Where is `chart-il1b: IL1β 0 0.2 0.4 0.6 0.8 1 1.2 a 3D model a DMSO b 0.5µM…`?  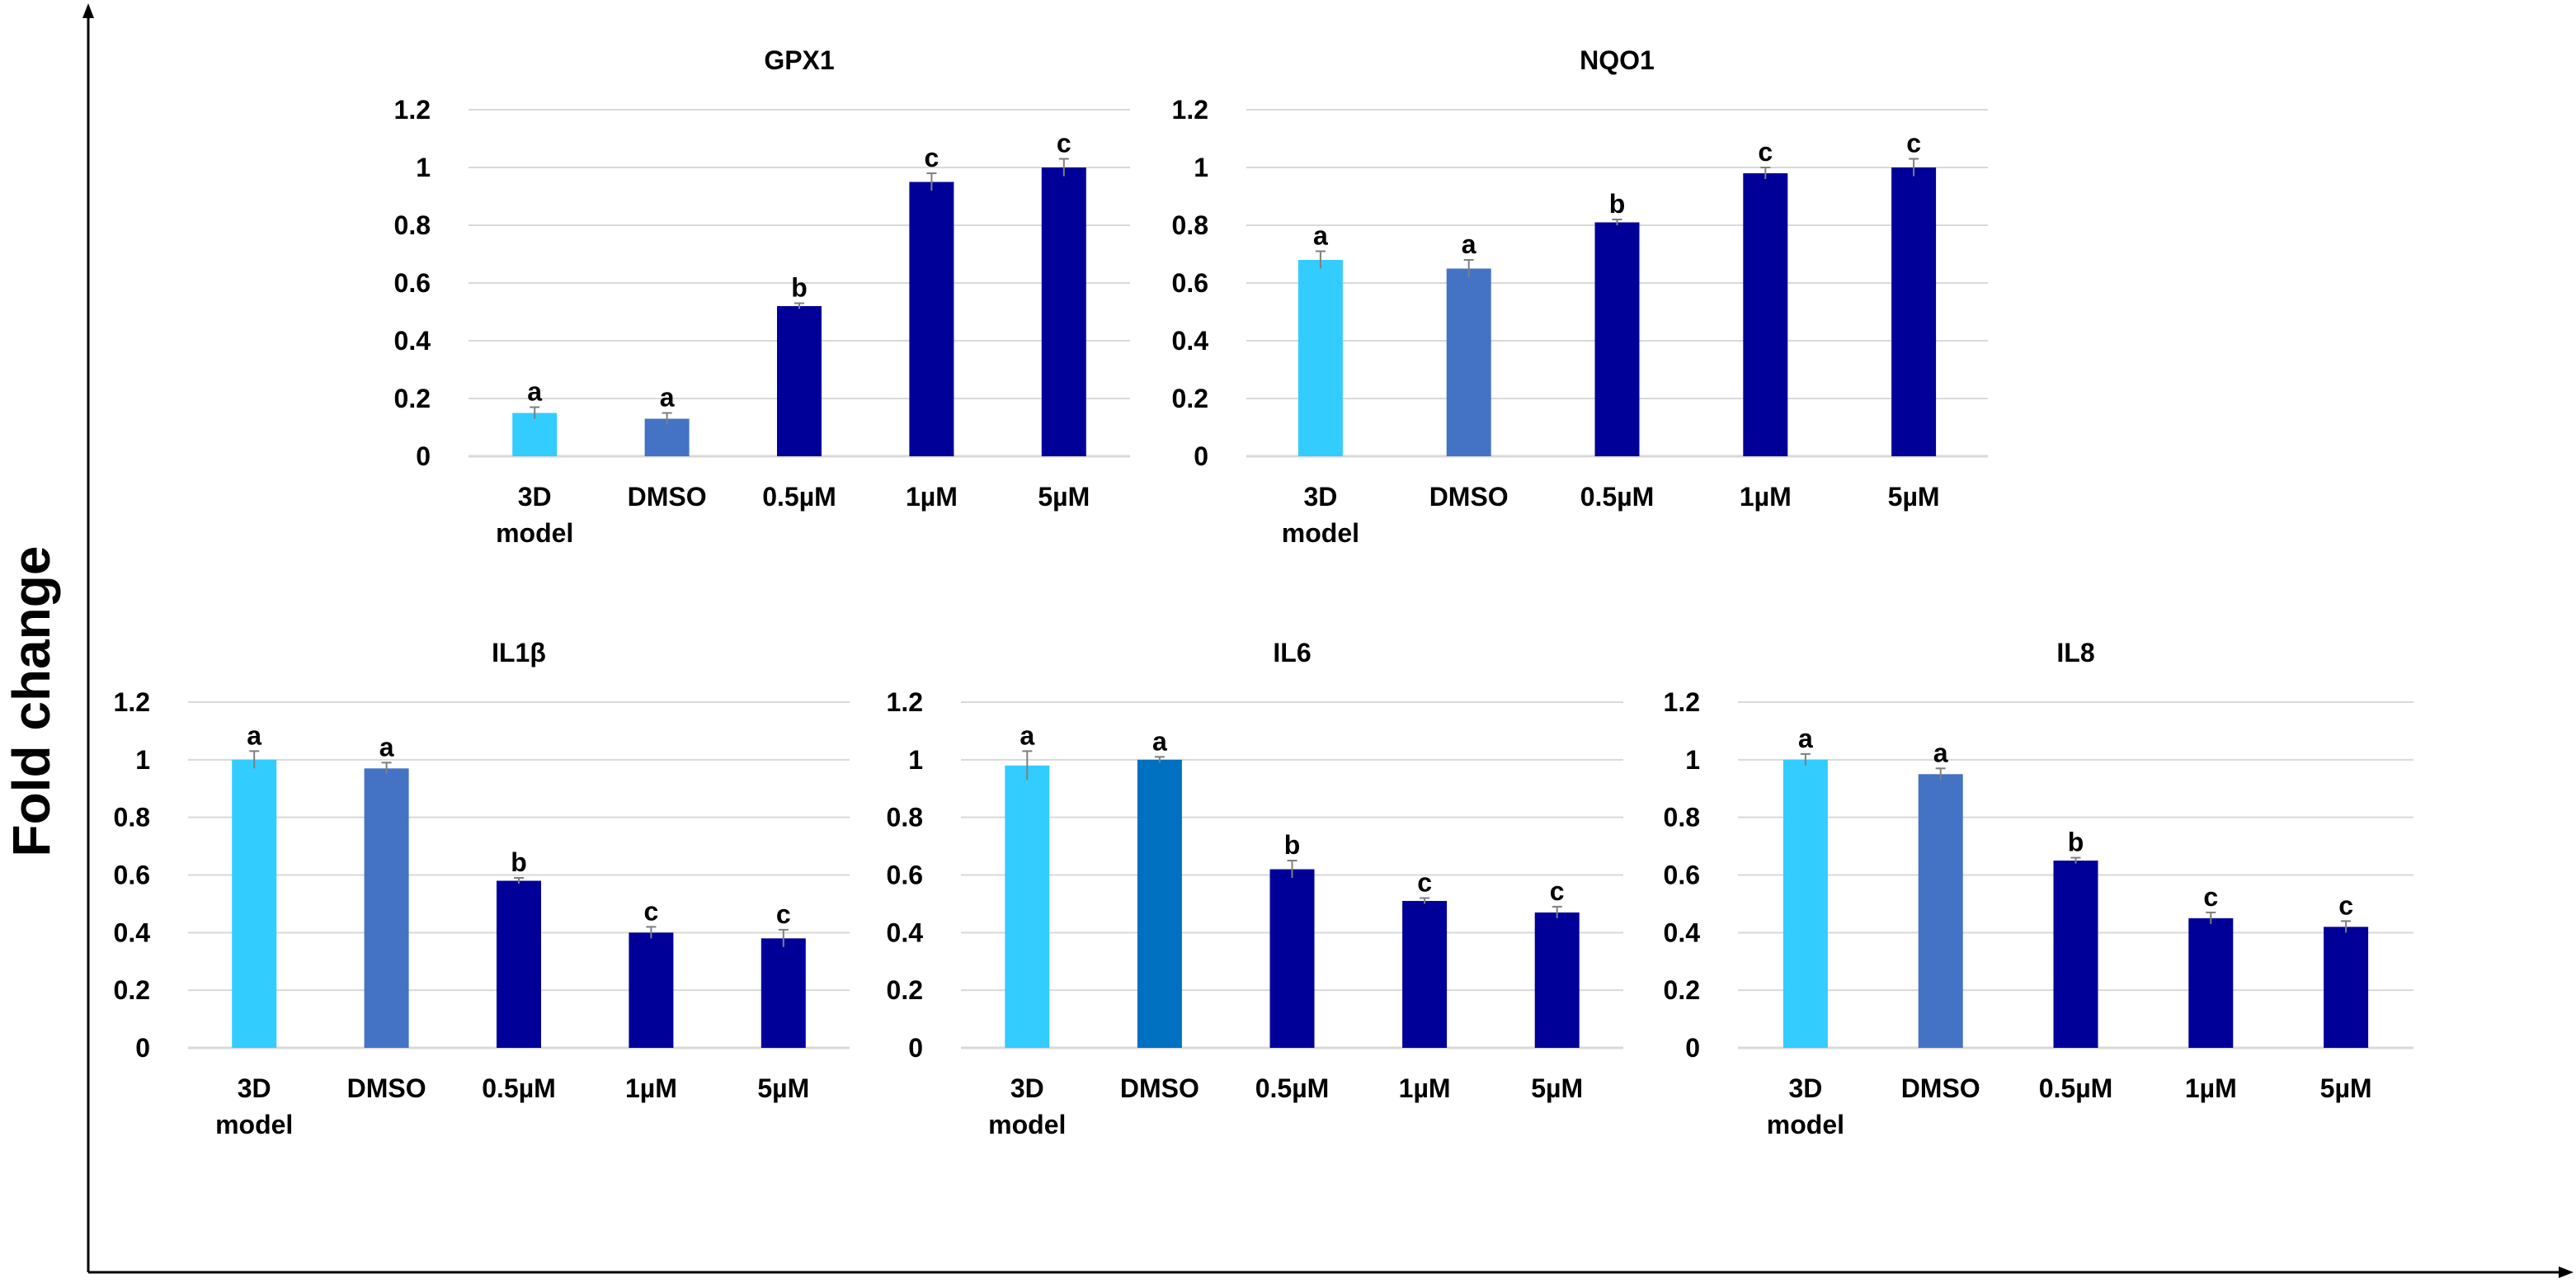
chart-il1b: IL1β 0 0.2 0.4 0.6 0.8 1 1.2 a 3D model a DMSO b 0.5µM… is located at coordinates (482, 888).